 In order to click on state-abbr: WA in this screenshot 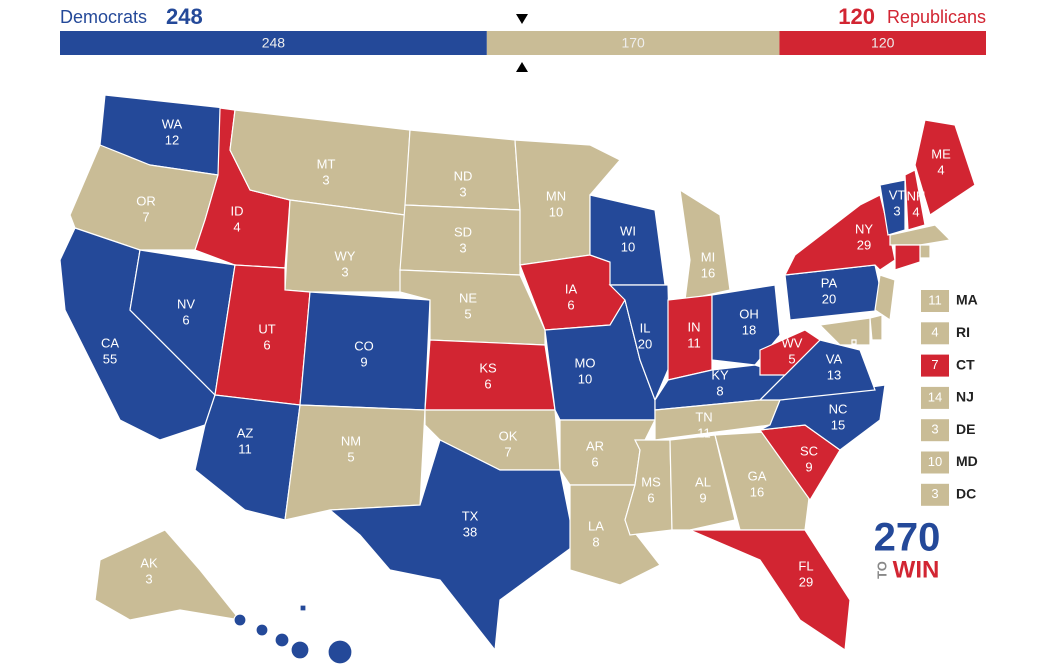, I will do `click(172, 123)`.